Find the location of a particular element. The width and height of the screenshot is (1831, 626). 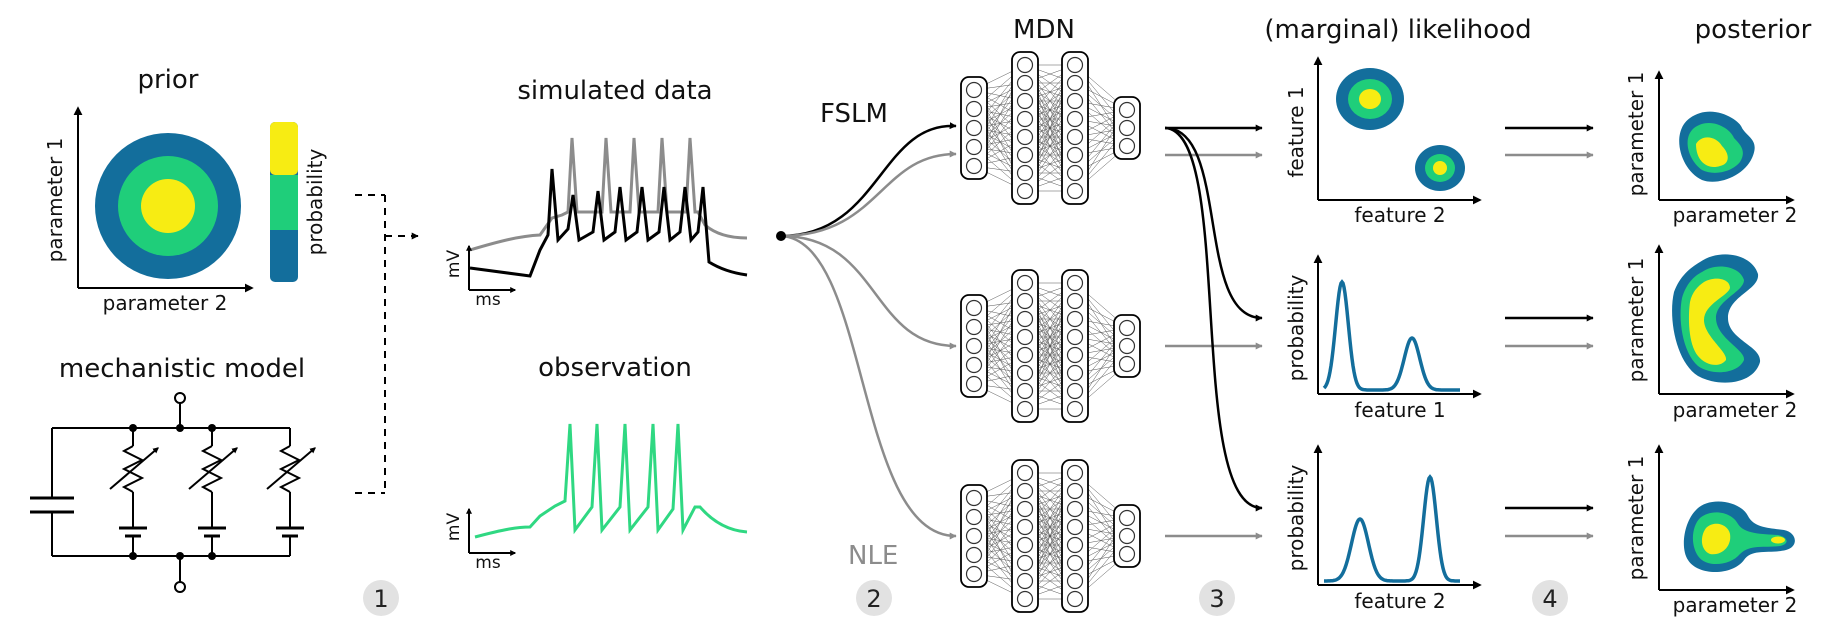

fslm-arrow is located at coordinates (868, 180).